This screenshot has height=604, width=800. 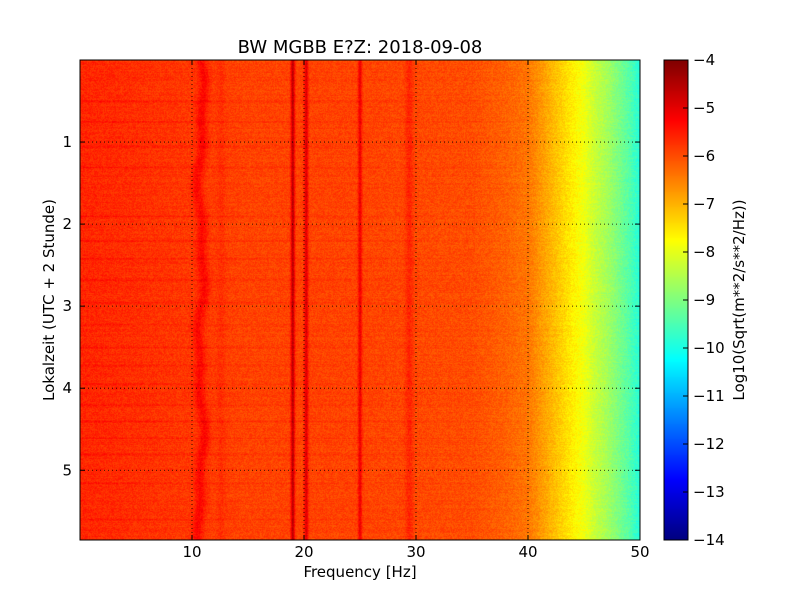 I want to click on colorbar-label: Log10(Sqrt(m**2/s**2/Hz)), so click(x=739, y=299).